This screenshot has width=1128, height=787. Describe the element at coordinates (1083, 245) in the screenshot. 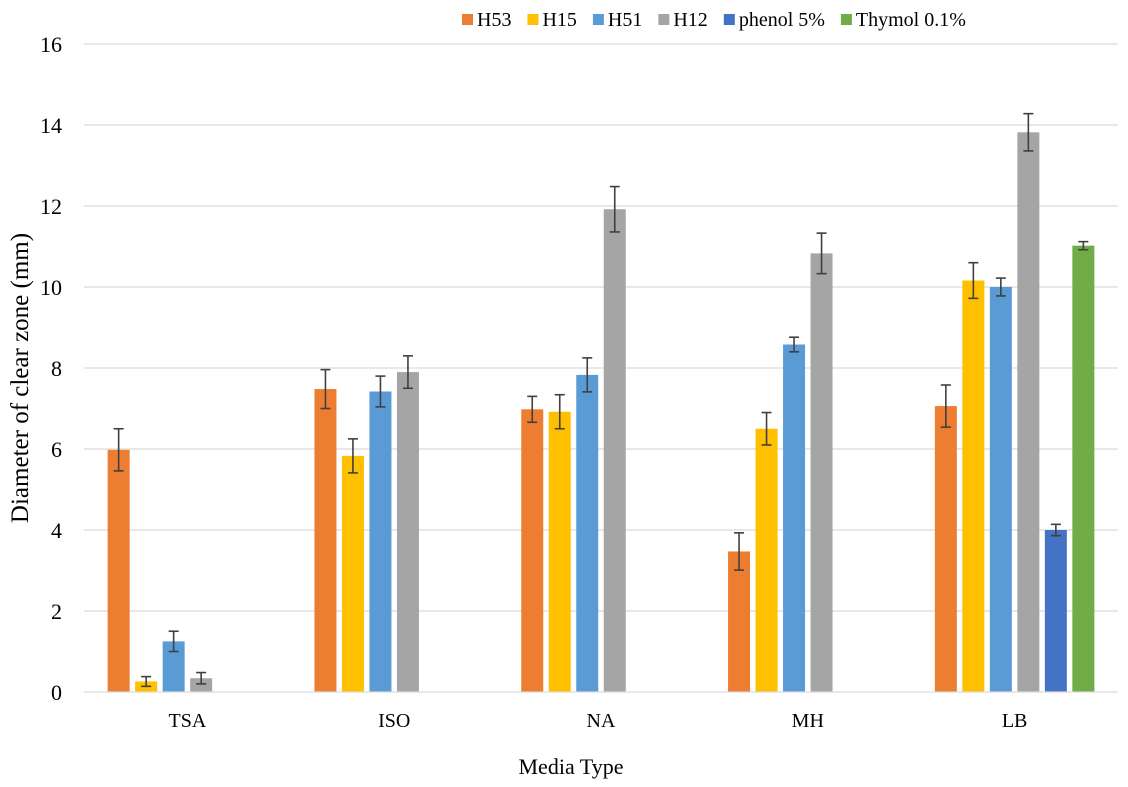

I see `error-bar-thymol-0-1-lb` at that location.